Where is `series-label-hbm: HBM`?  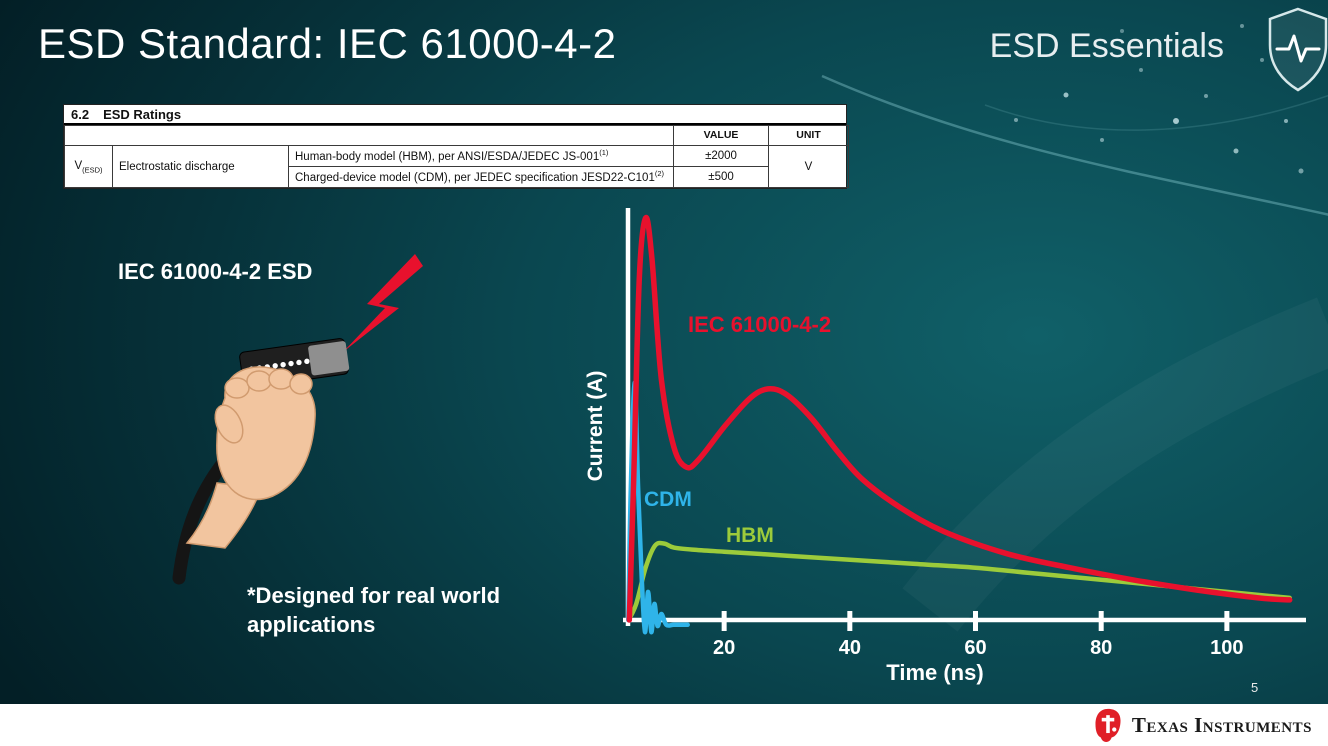
series-label-hbm: HBM is located at coordinates (750, 535).